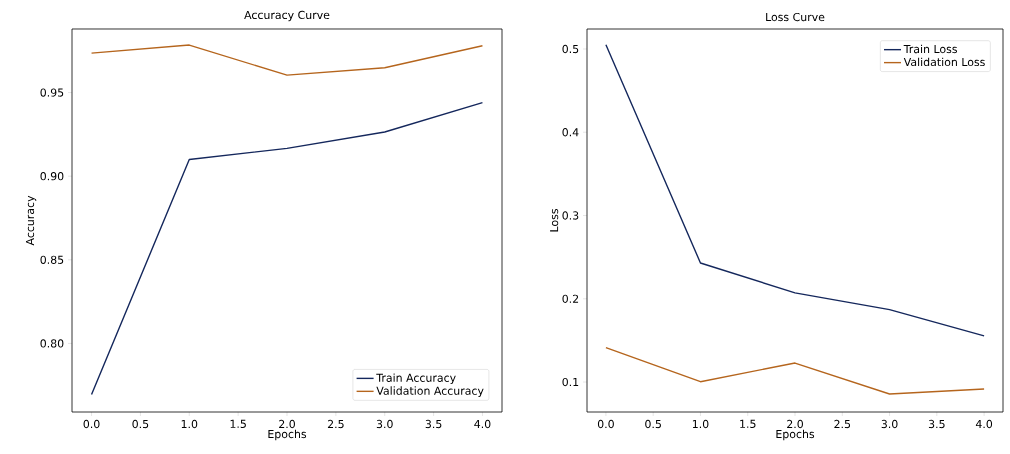 This screenshot has width=1010, height=454. I want to click on y-axis-title: Accuracy, so click(31, 220).